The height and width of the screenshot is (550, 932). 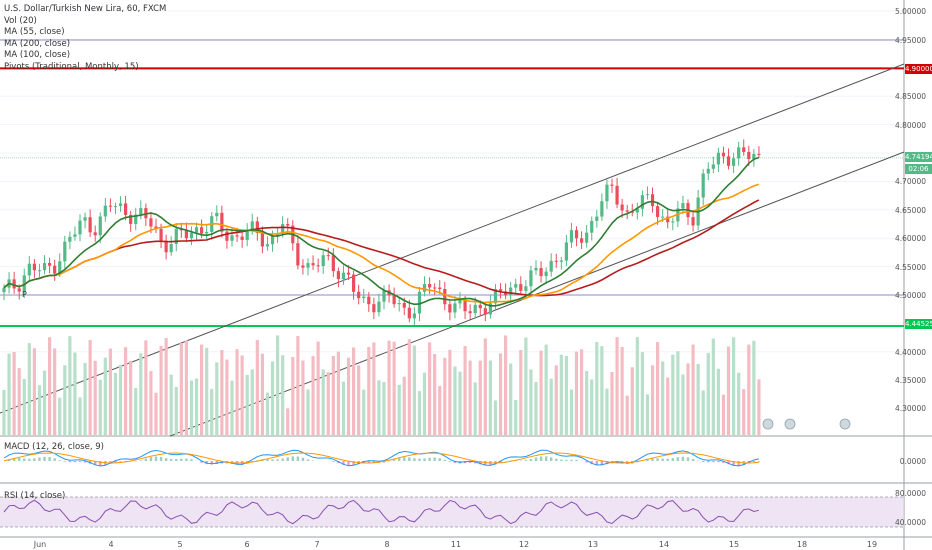 What do you see at coordinates (54, 447) in the screenshot?
I see `macd-label: MACD (12, 26, close, 9)` at bounding box center [54, 447].